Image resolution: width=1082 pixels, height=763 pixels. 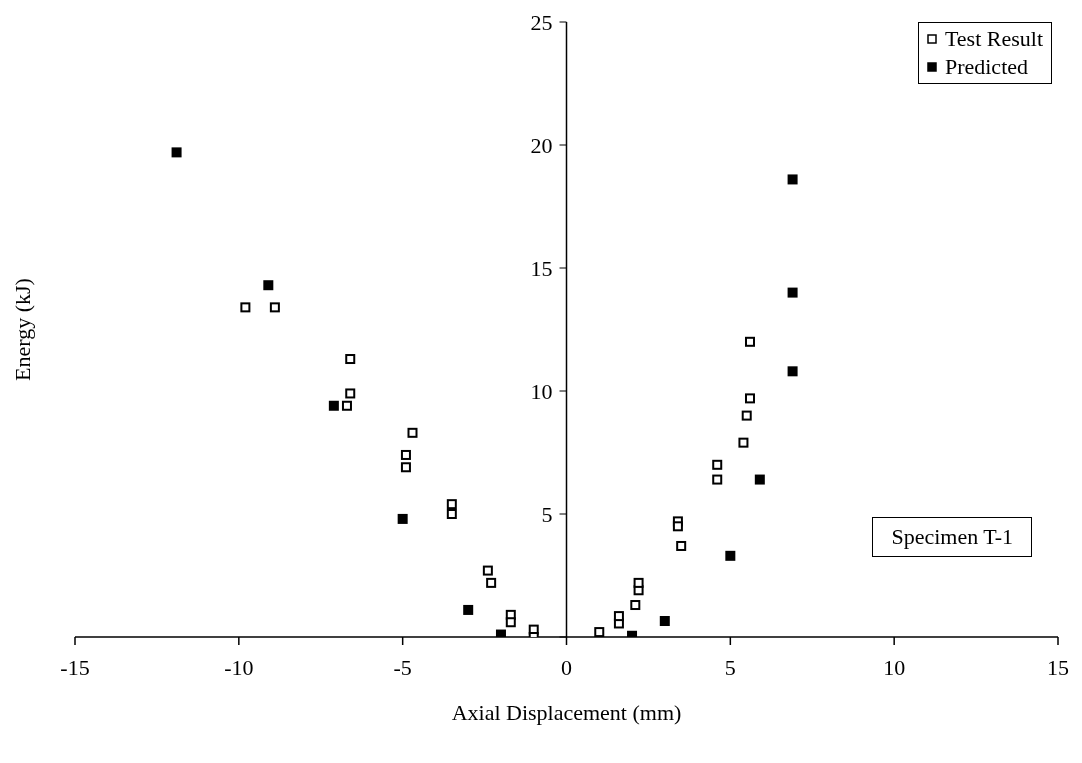 What do you see at coordinates (75, 667) in the screenshot?
I see `x-tick-label: -15` at bounding box center [75, 667].